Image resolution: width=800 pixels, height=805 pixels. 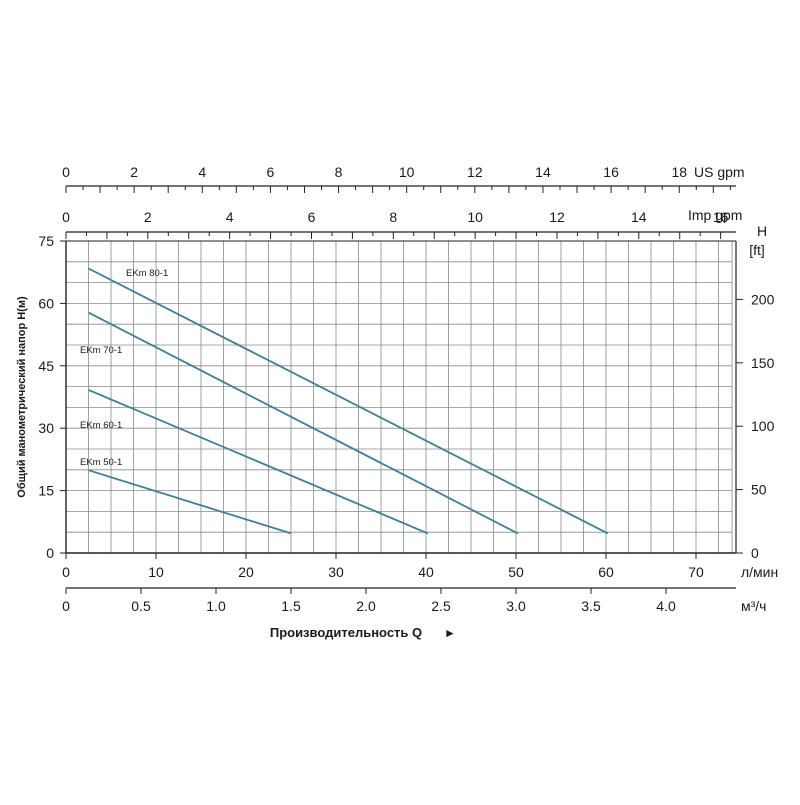 I want to click on x-tick-label-us-gpm: 2, so click(x=134, y=172).